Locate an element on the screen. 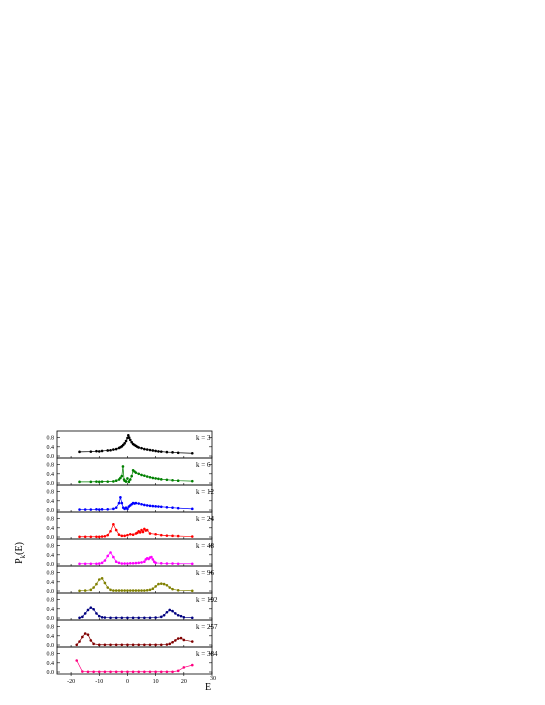  panel-8: 0.0 0.4 0.8 k = 384 is located at coordinates (132, 661).